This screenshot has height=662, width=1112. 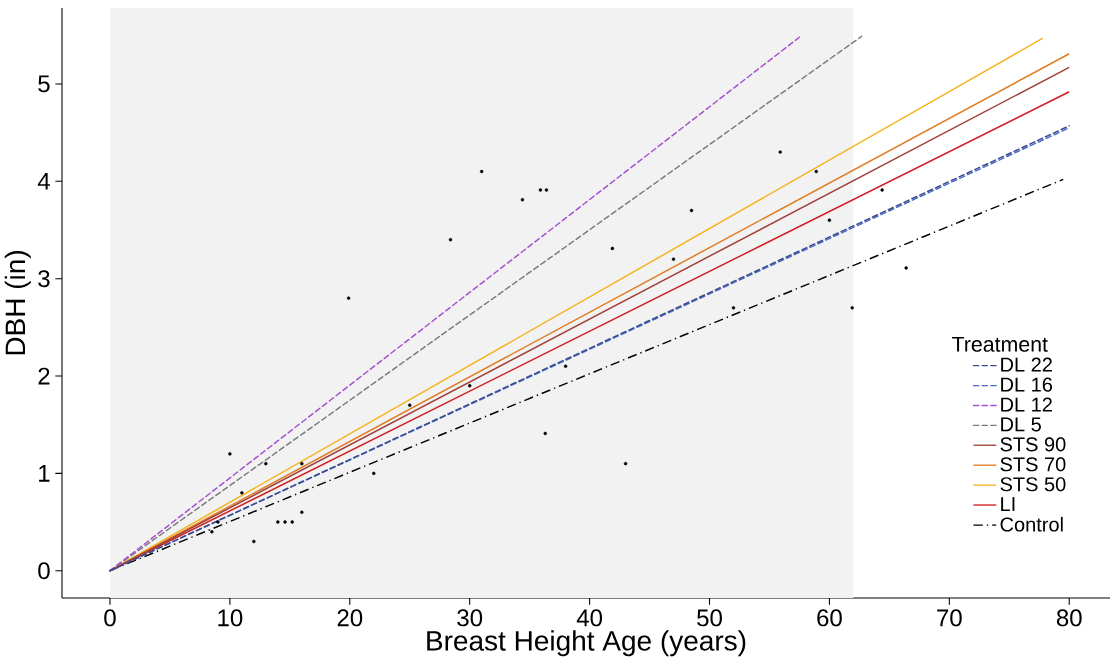 What do you see at coordinates (1033, 464) in the screenshot?
I see `legend-label: STS 70` at bounding box center [1033, 464].